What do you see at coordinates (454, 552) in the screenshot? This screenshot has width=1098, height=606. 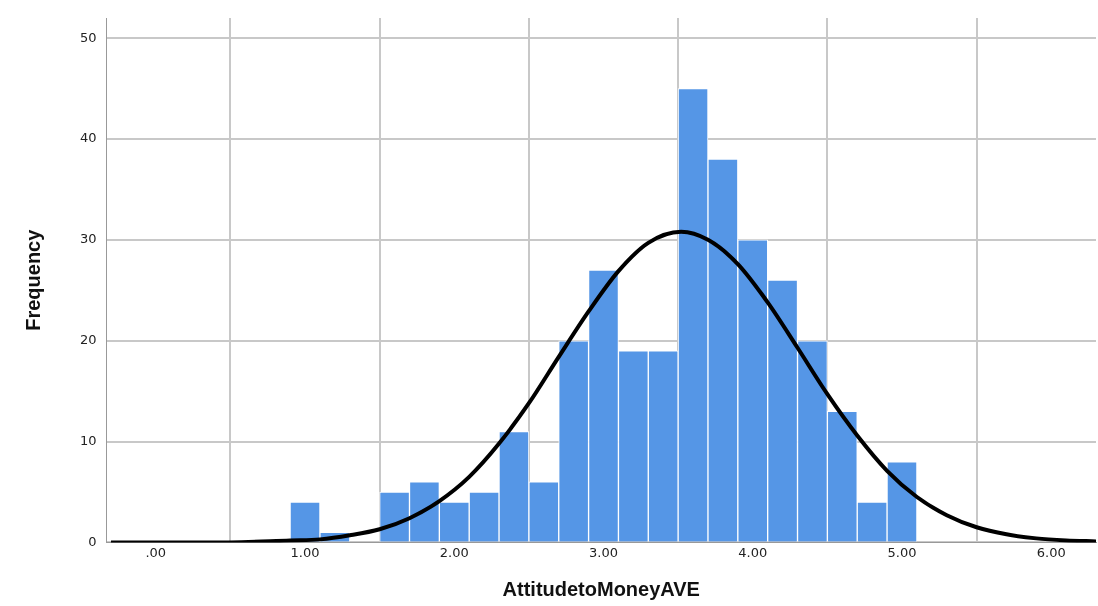 I see `x-tick-label: 2.00` at bounding box center [454, 552].